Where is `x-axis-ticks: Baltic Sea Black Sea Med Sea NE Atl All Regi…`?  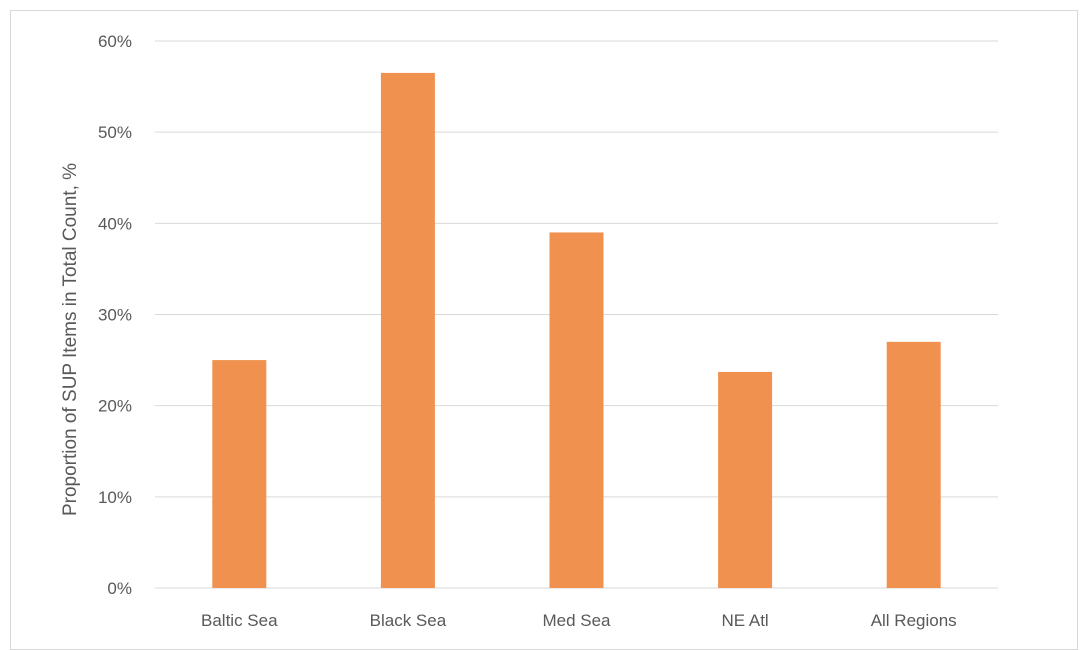
x-axis-ticks: Baltic Sea Black Sea Med Sea NE Atl All Regi… is located at coordinates (579, 620).